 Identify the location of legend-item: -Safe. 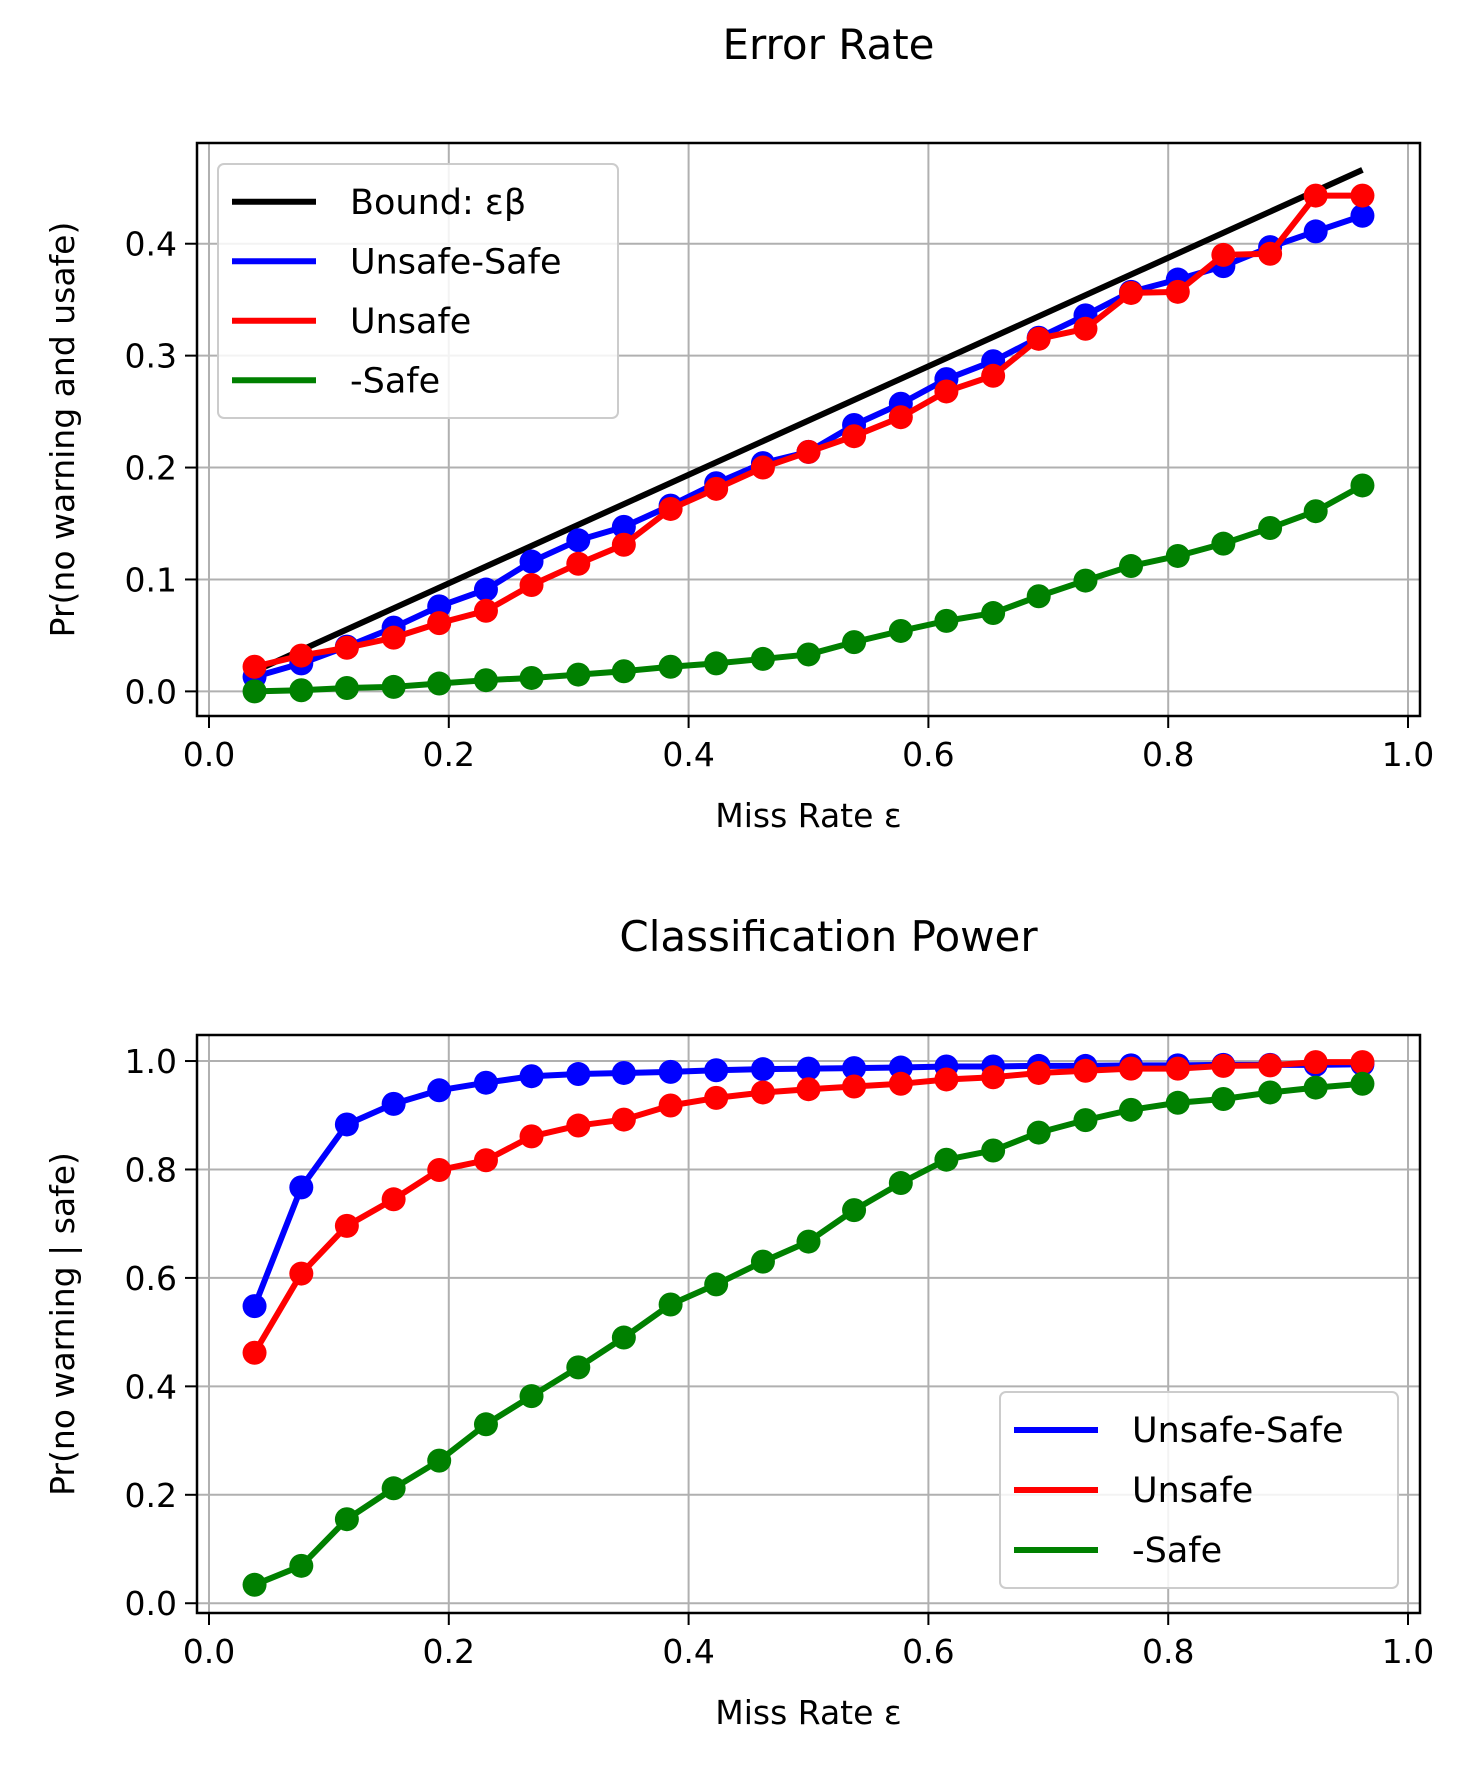
(336, 381).